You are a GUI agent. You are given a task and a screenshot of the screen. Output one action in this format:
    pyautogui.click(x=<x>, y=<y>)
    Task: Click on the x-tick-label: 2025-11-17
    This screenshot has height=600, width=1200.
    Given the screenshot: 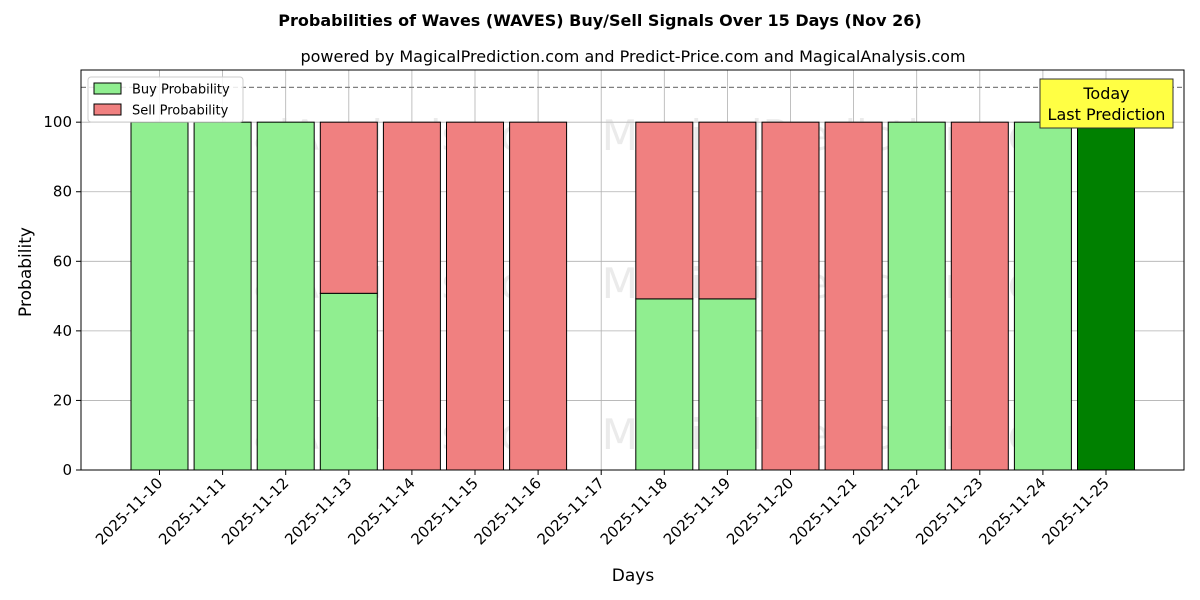 What is the action you would take?
    pyautogui.click(x=571, y=511)
    